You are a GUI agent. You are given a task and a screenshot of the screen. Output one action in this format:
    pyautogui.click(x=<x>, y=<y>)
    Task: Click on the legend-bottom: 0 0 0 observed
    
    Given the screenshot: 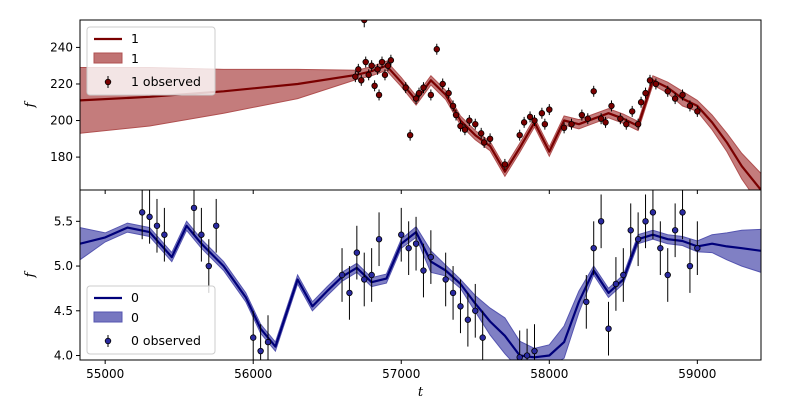 What is the action you would take?
    pyautogui.click(x=151, y=320)
    